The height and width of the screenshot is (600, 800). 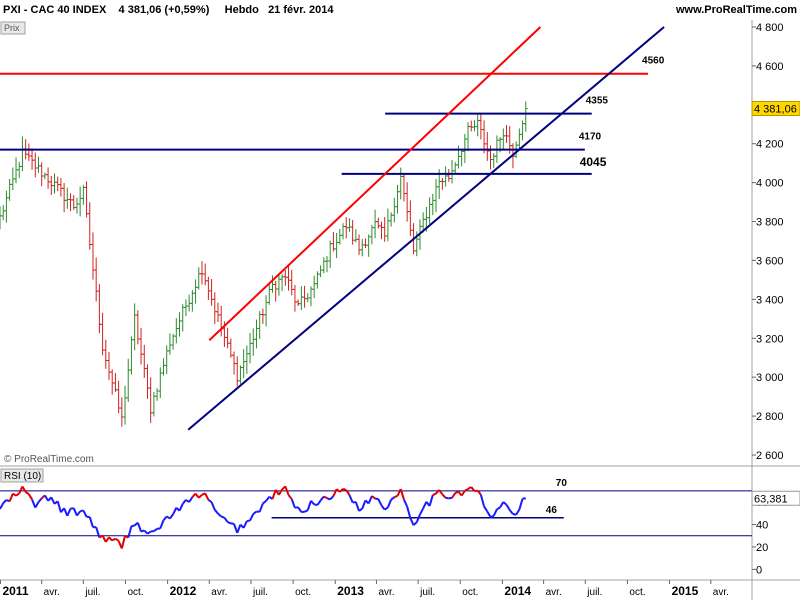 I want to click on rsi-series, so click(x=263, y=517).